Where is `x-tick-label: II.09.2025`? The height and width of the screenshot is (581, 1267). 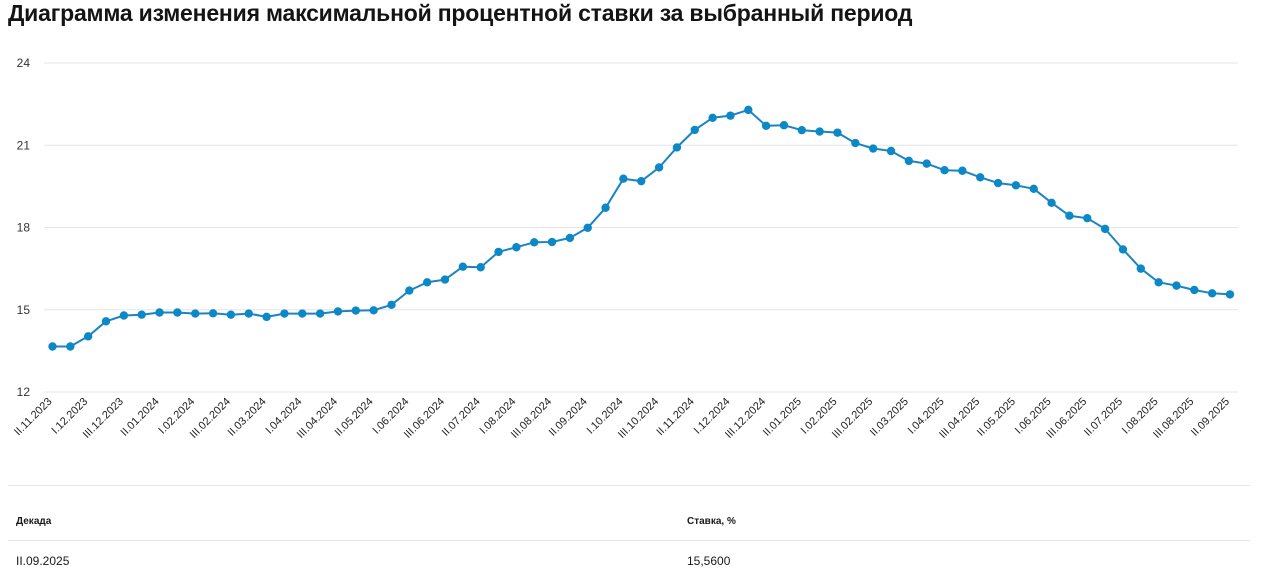
x-tick-label: II.09.2025 is located at coordinates (1210, 417).